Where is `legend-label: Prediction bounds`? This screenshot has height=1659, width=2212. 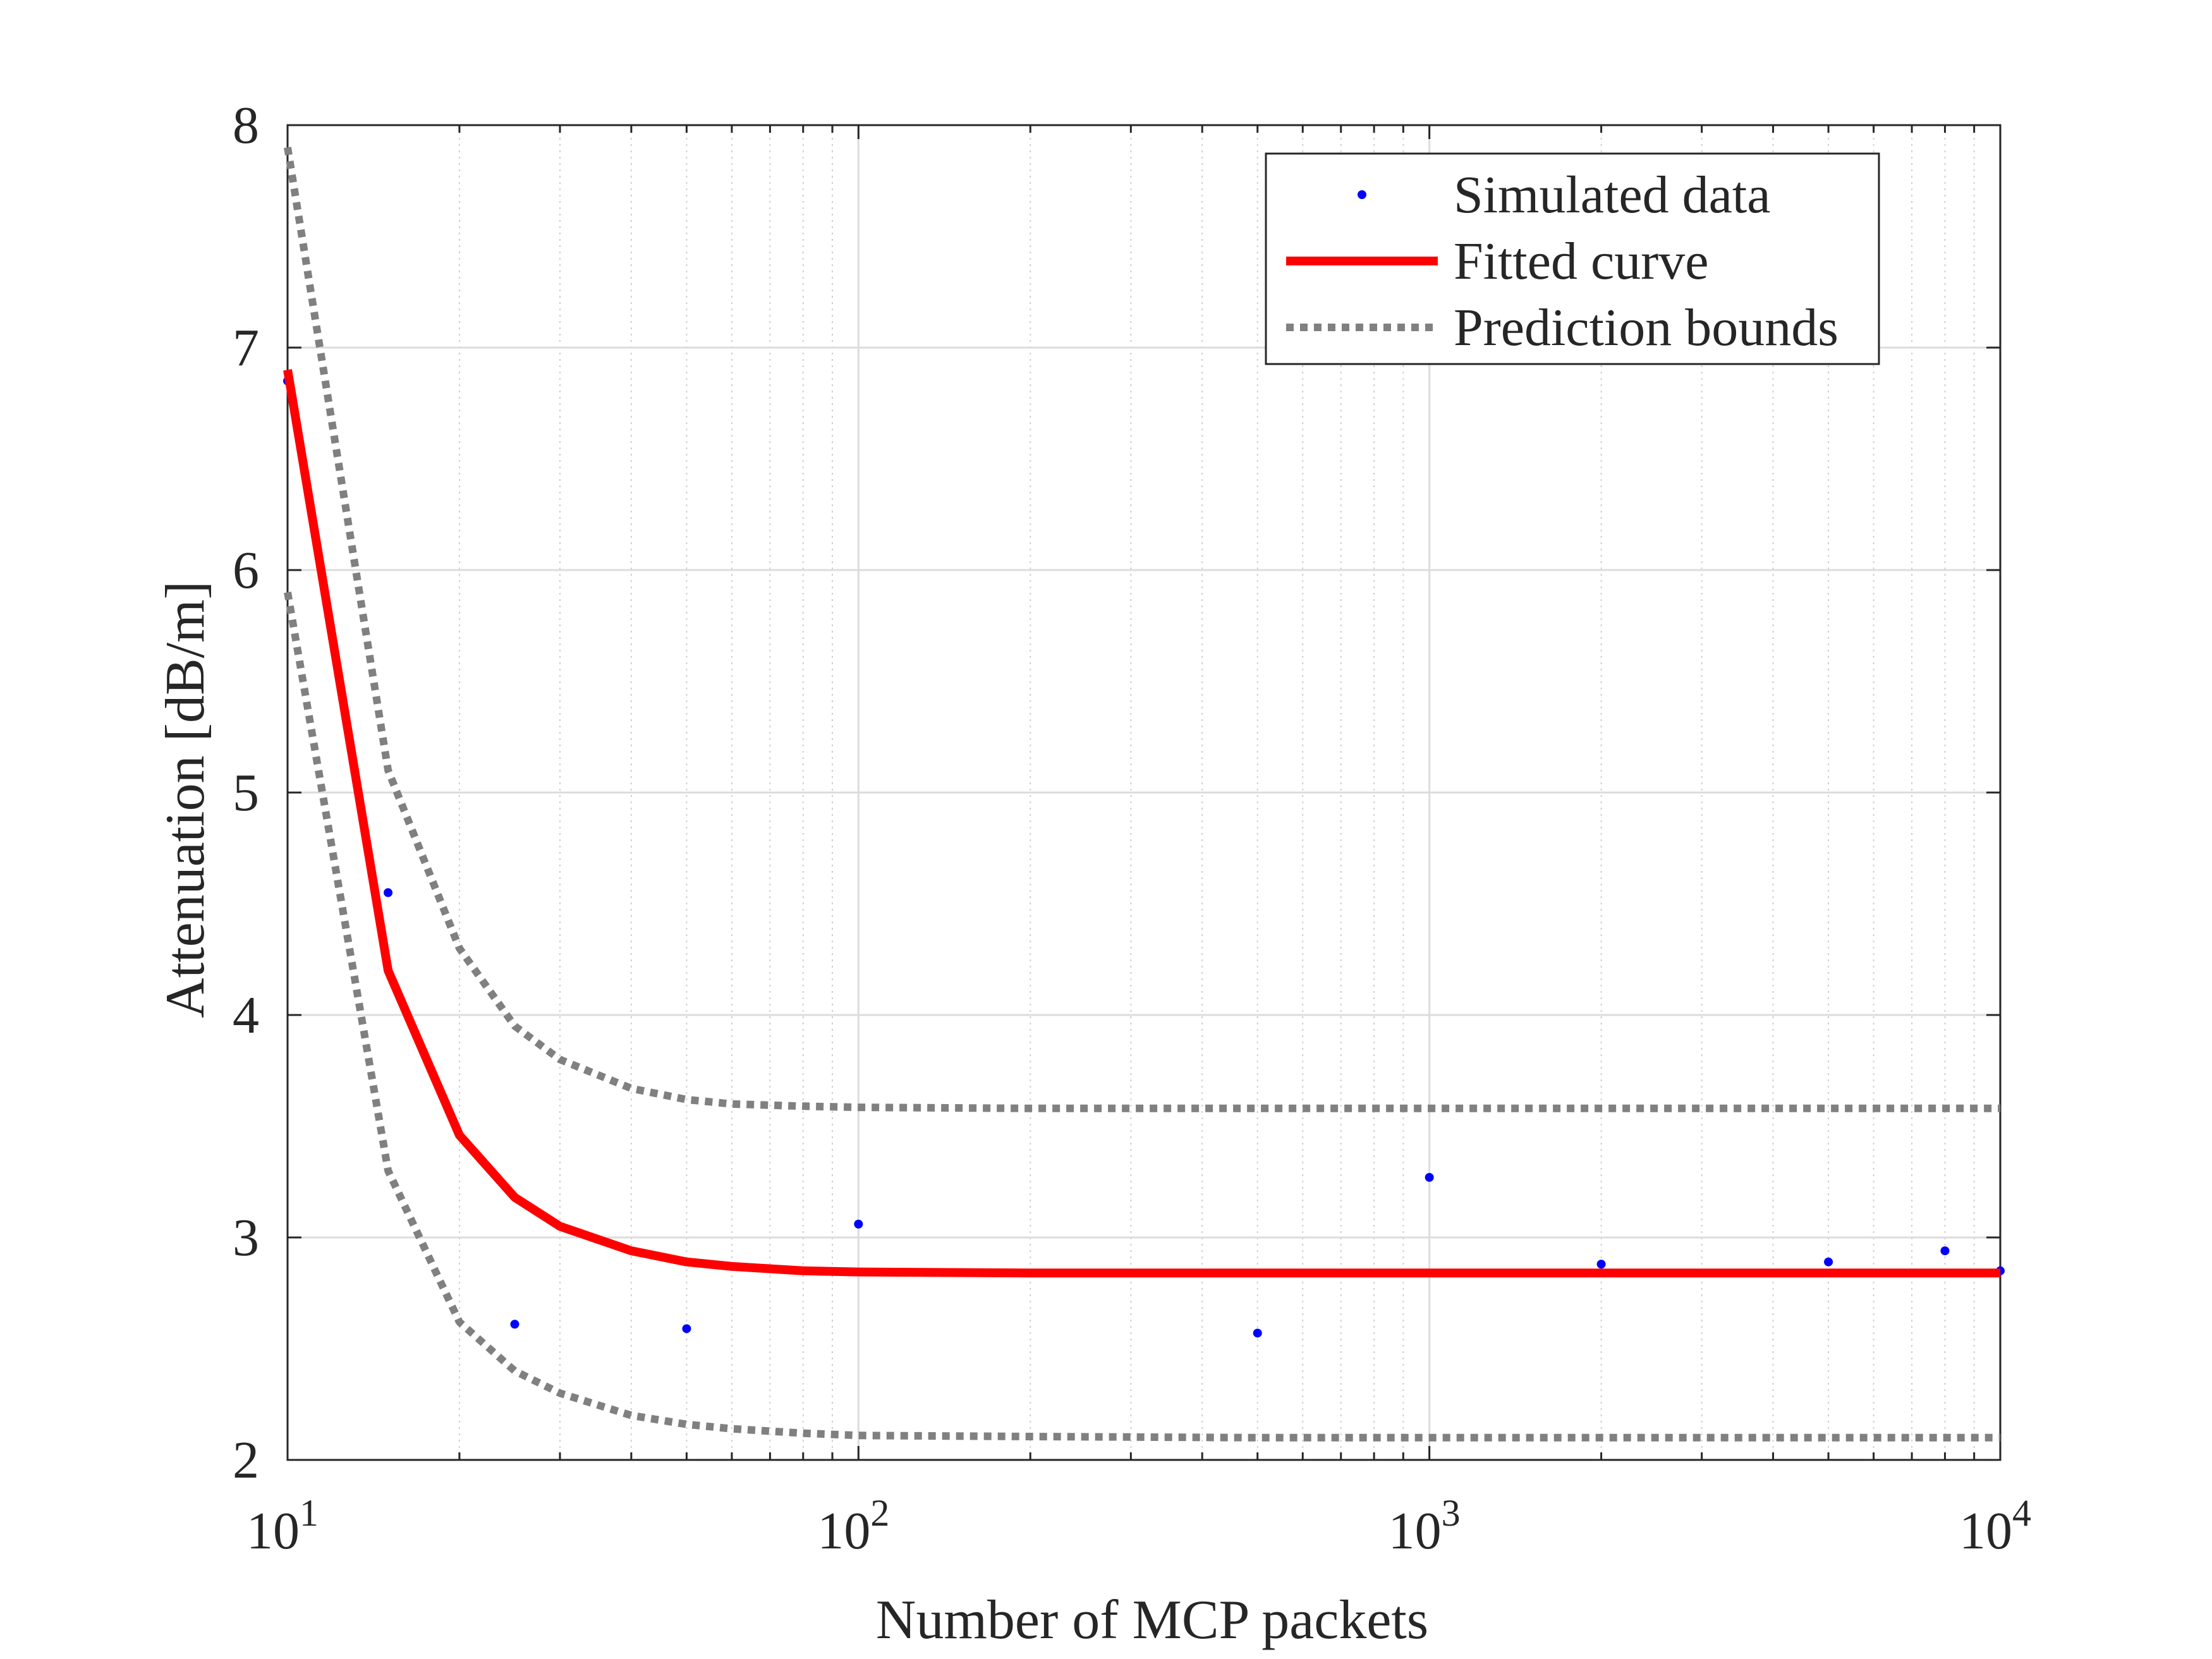
legend-label: Prediction bounds is located at coordinates (1646, 327).